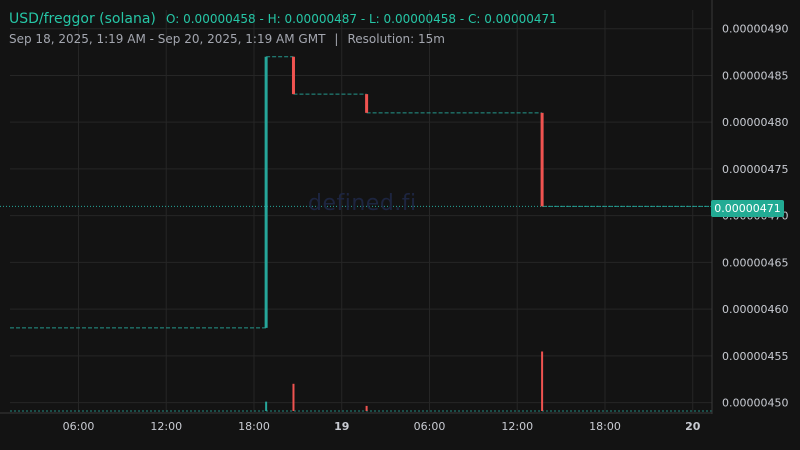 The height and width of the screenshot is (450, 800). What do you see at coordinates (396, 39) in the screenshot?
I see `resolution-label: Resolution: 15m` at bounding box center [396, 39].